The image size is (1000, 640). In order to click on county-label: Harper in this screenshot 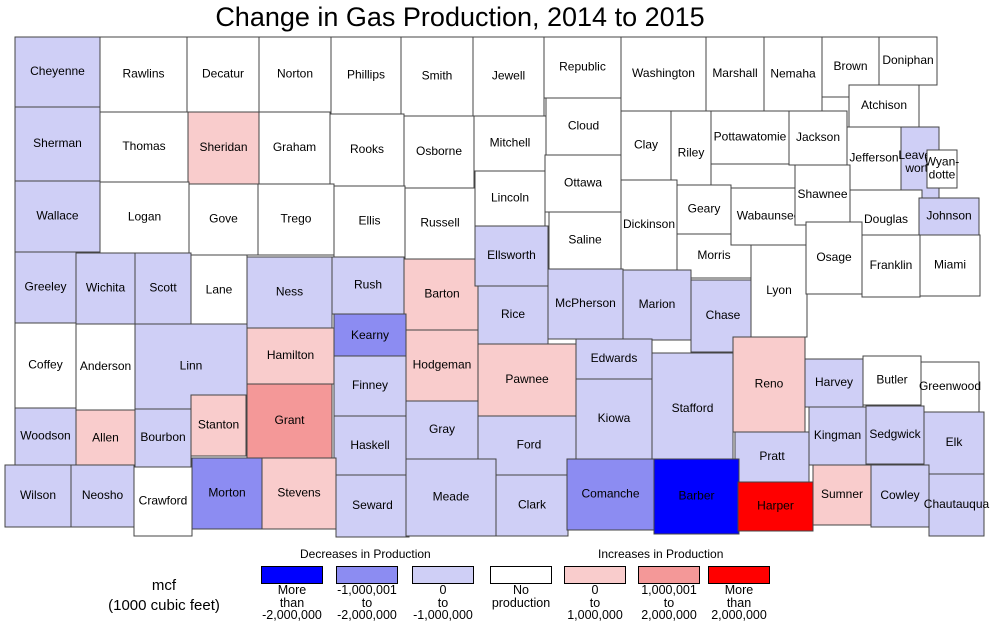, I will do `click(775, 506)`.